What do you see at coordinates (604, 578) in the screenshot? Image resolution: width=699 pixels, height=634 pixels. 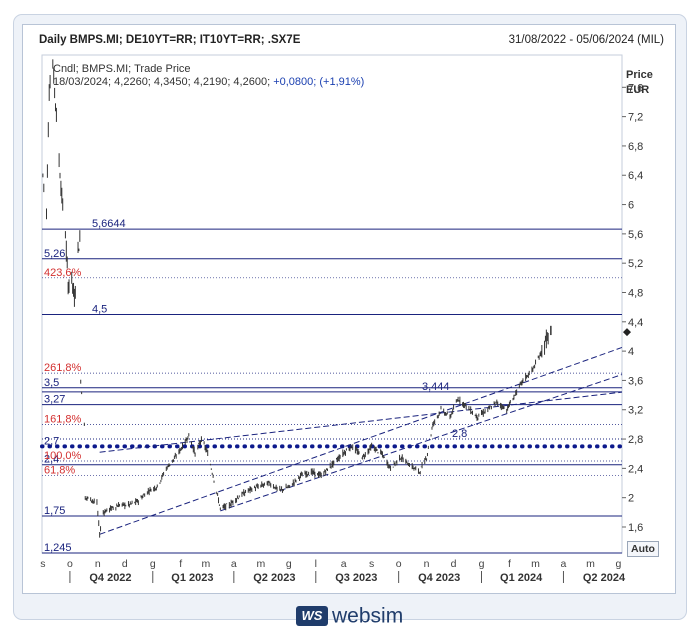 I see `x-quarter-label: Q2 2024` at bounding box center [604, 578].